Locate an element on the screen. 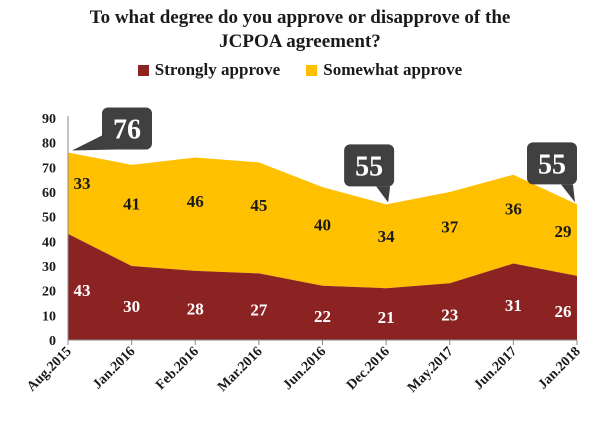 The image size is (600, 435). data-label-strongly: 23 is located at coordinates (449, 315).